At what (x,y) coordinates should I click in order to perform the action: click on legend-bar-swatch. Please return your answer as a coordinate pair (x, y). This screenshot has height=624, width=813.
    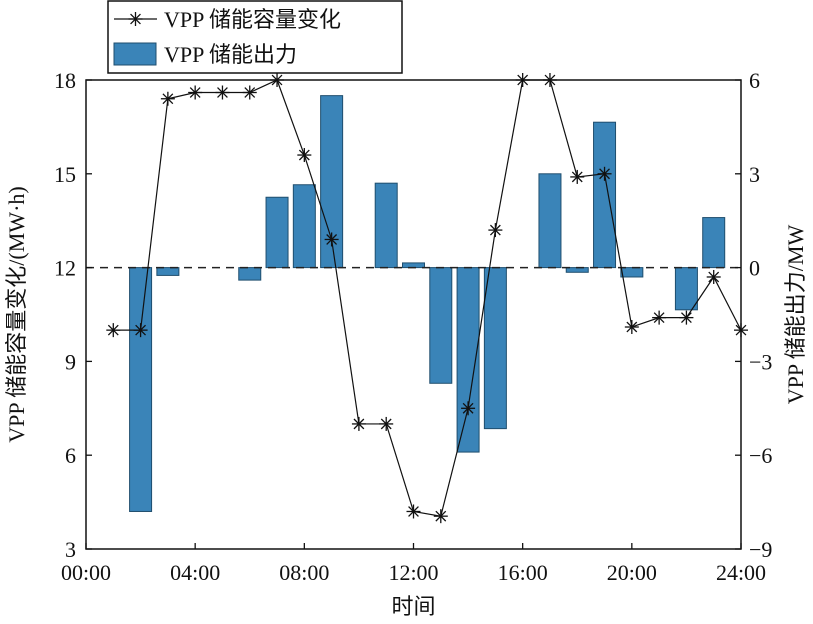
    Looking at the image, I should click on (135, 54).